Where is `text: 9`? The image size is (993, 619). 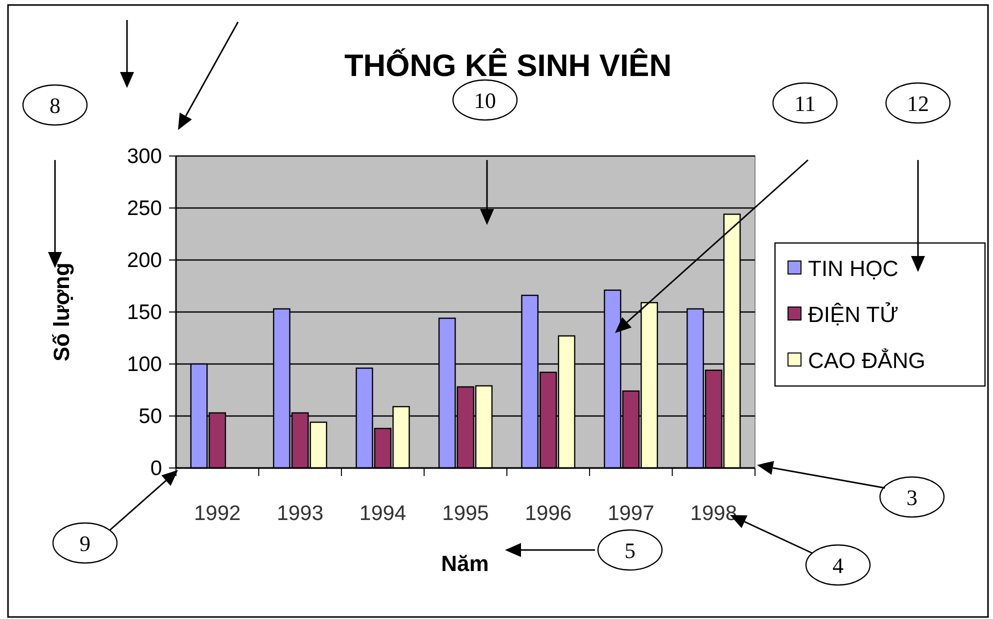 text: 9 is located at coordinates (85, 543).